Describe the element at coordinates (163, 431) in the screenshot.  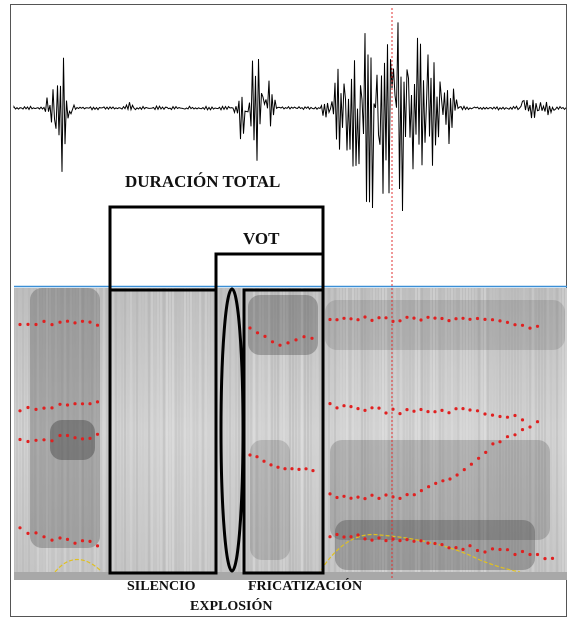
I see `silencio-box` at that location.